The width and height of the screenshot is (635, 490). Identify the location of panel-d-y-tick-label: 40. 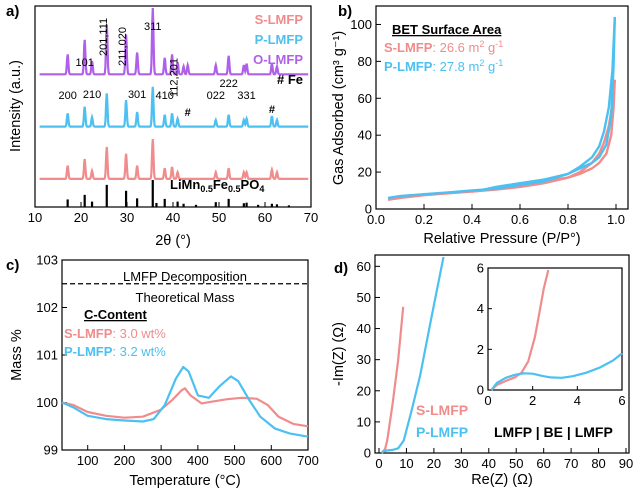
(364, 328).